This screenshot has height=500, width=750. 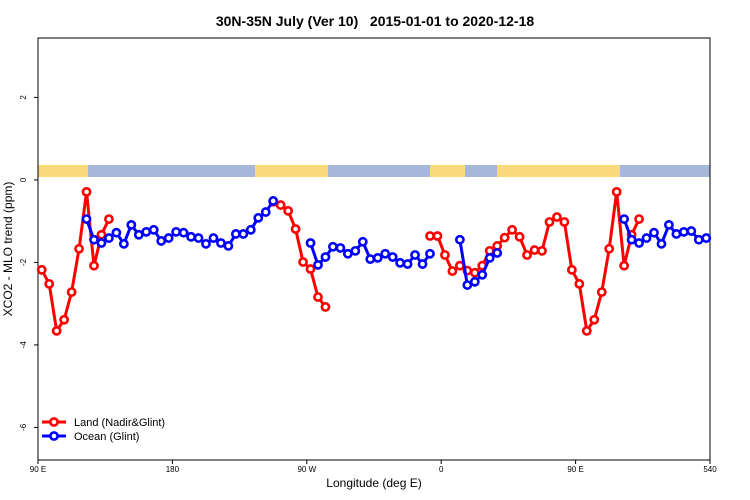 I want to click on x-tick-label: 90 E, so click(x=38, y=469).